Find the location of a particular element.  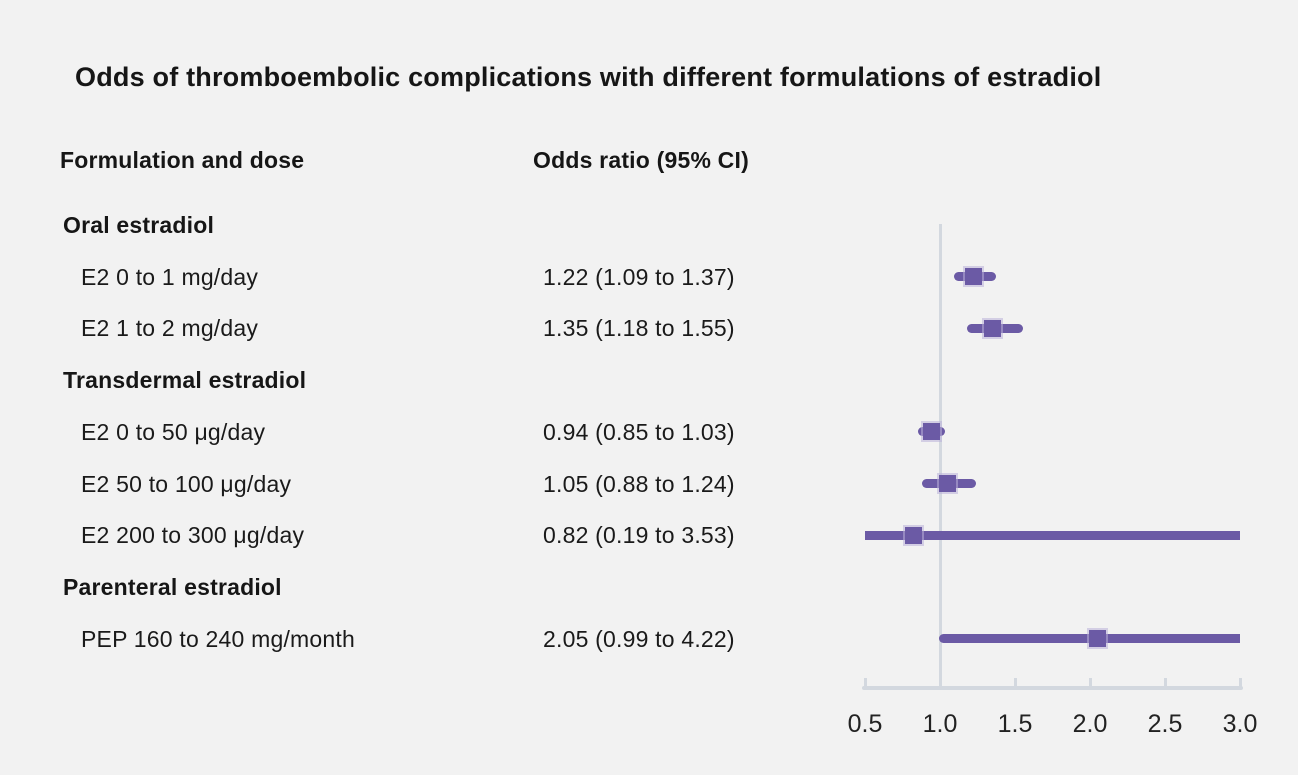

row-label: E2 1 to 2 mg/day is located at coordinates (170, 328).